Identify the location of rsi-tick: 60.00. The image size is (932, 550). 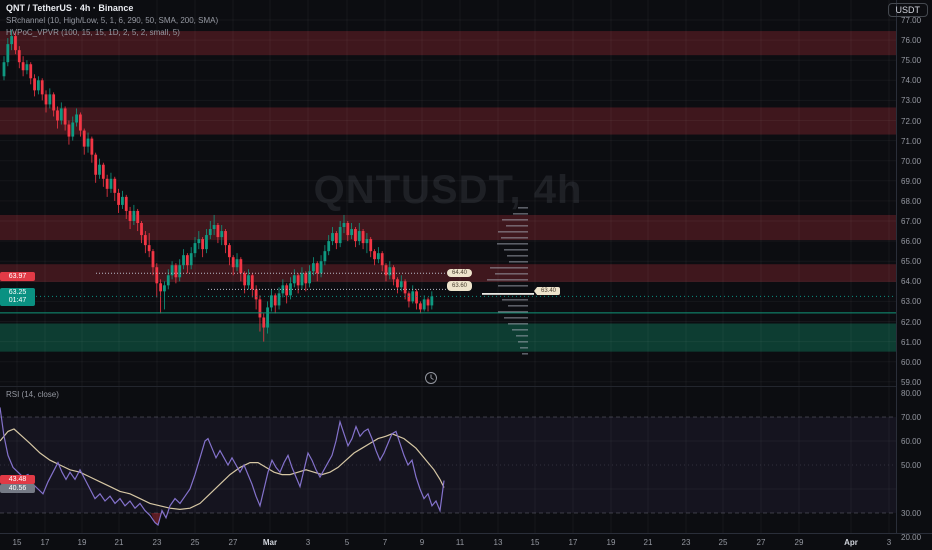
(911, 441).